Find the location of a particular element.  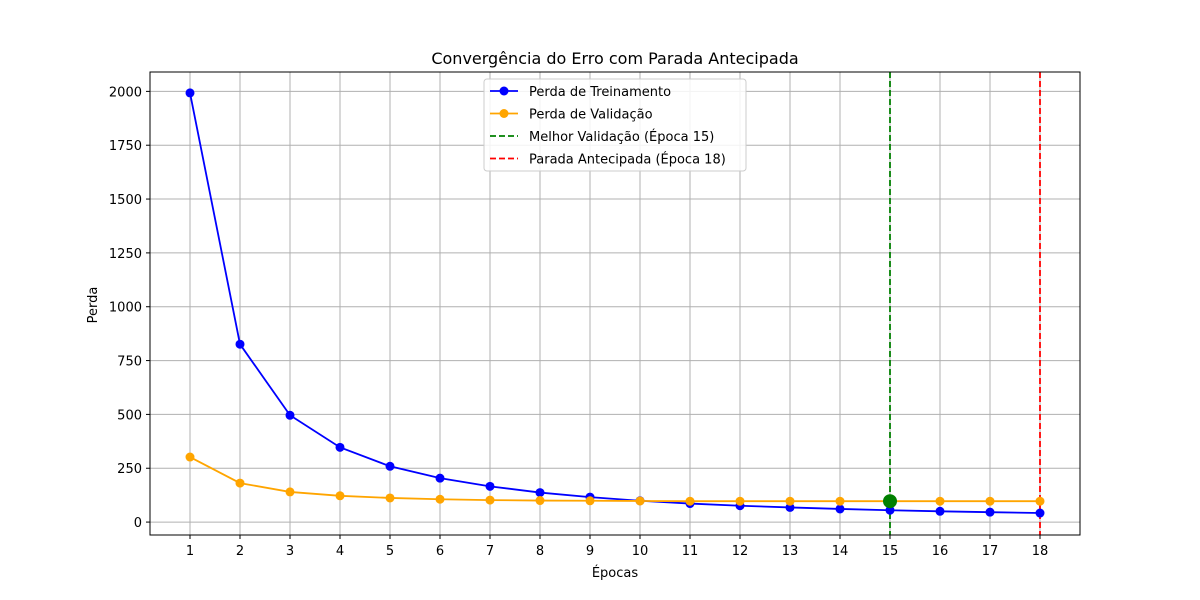

y-tick-label: 0 is located at coordinates (138, 523).